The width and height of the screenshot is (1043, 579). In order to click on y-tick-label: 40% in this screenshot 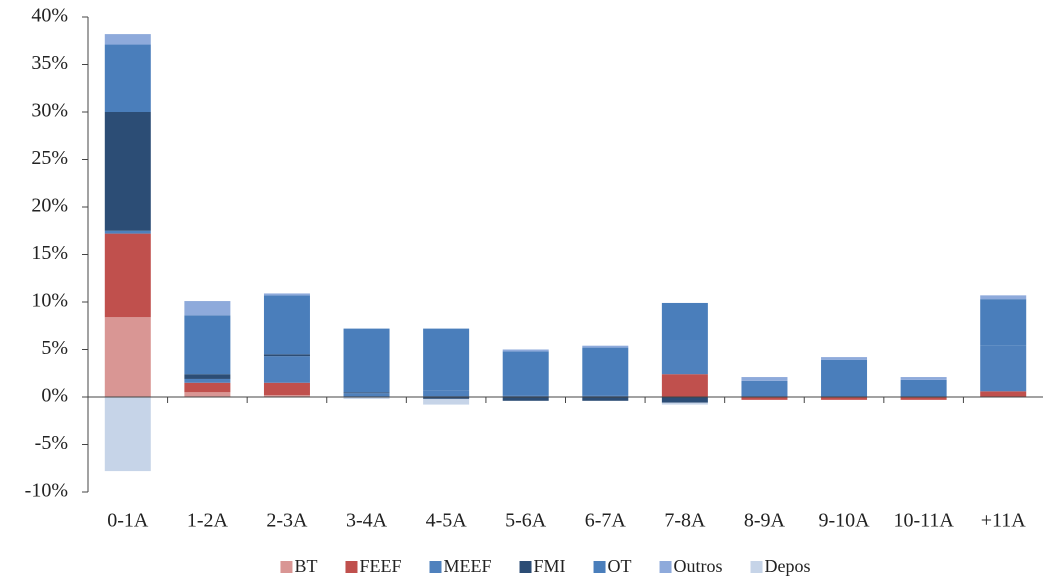, I will do `click(49, 16)`.